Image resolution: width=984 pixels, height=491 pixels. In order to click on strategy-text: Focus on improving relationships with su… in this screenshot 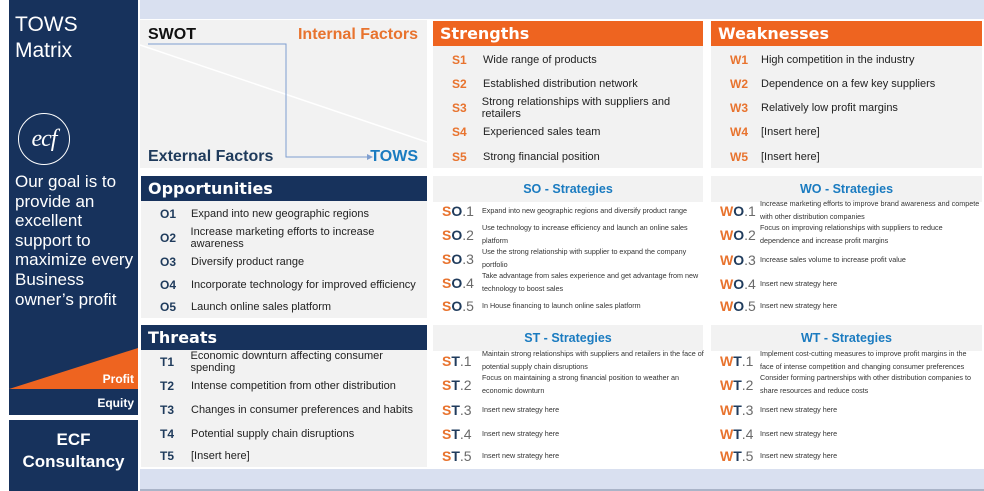, I will do `click(851, 234)`.